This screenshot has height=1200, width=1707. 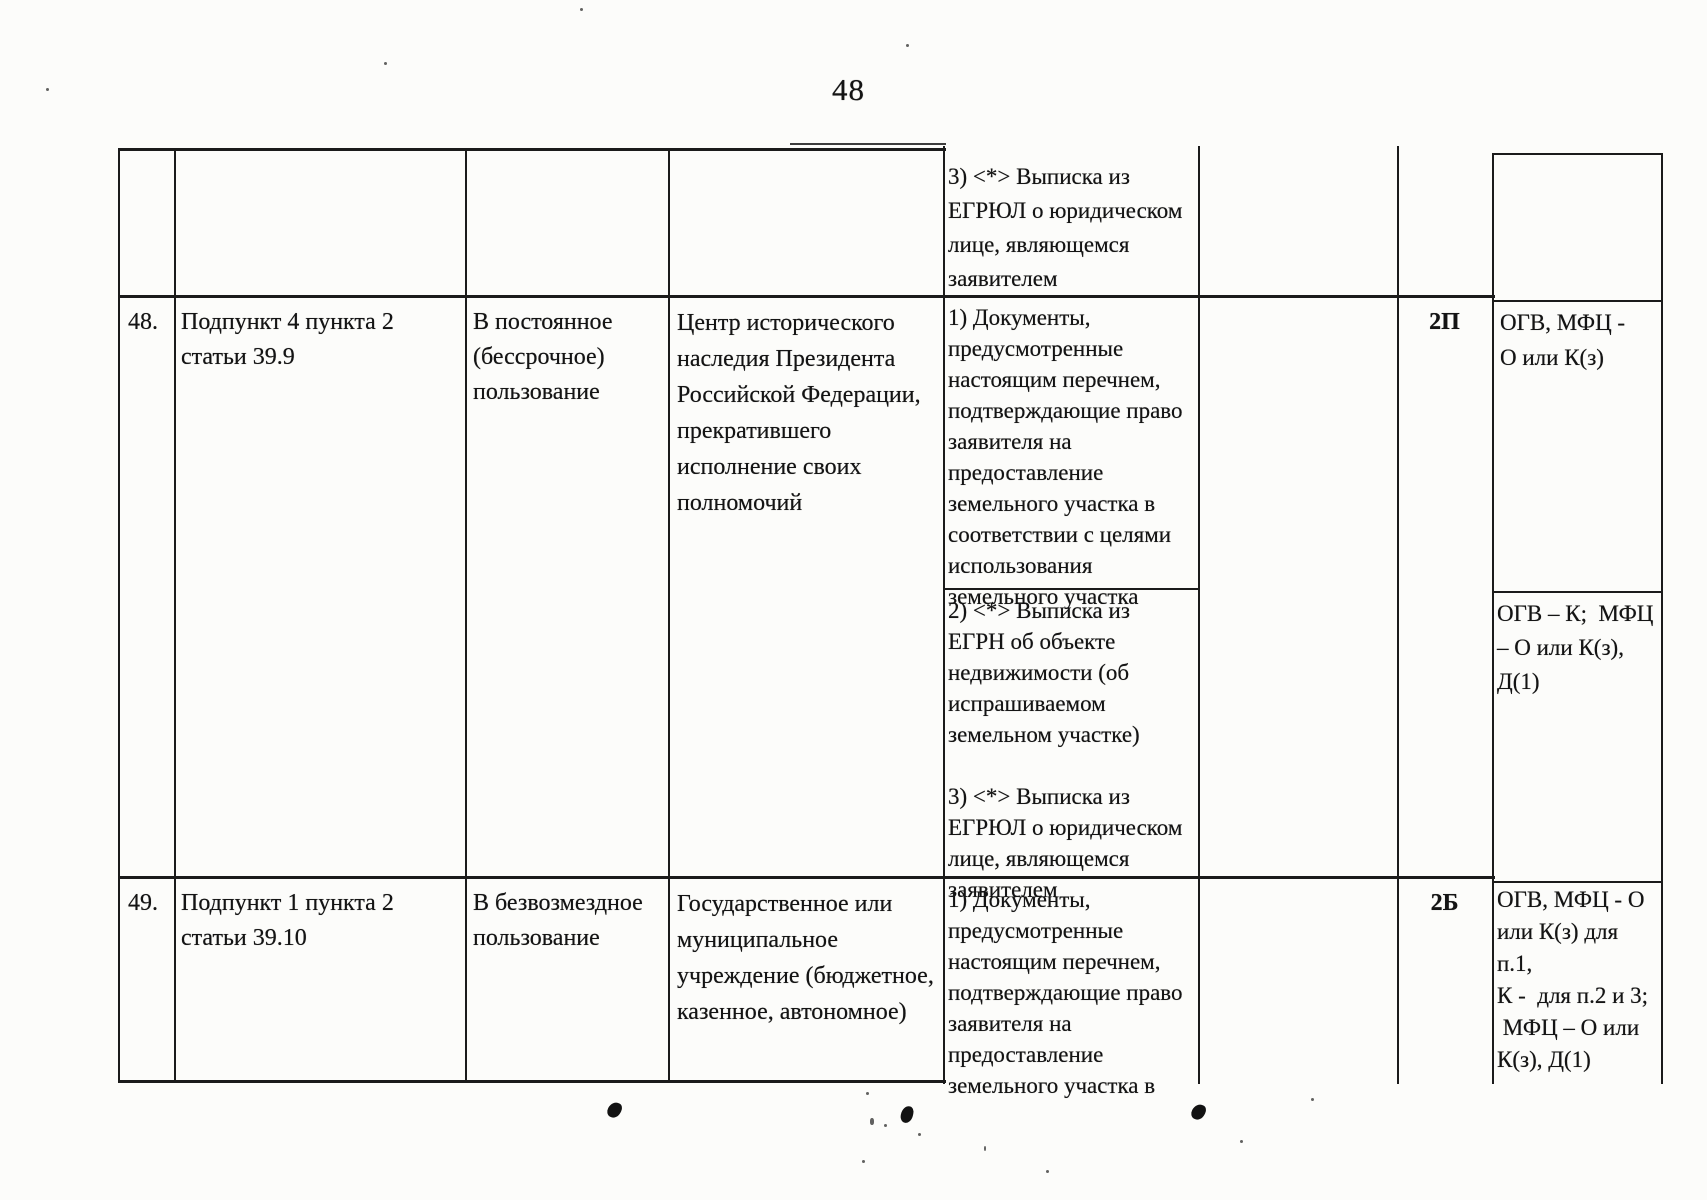 What do you see at coordinates (558, 920) in the screenshot?
I see `cell-use-type: В безвозмездное пользование` at bounding box center [558, 920].